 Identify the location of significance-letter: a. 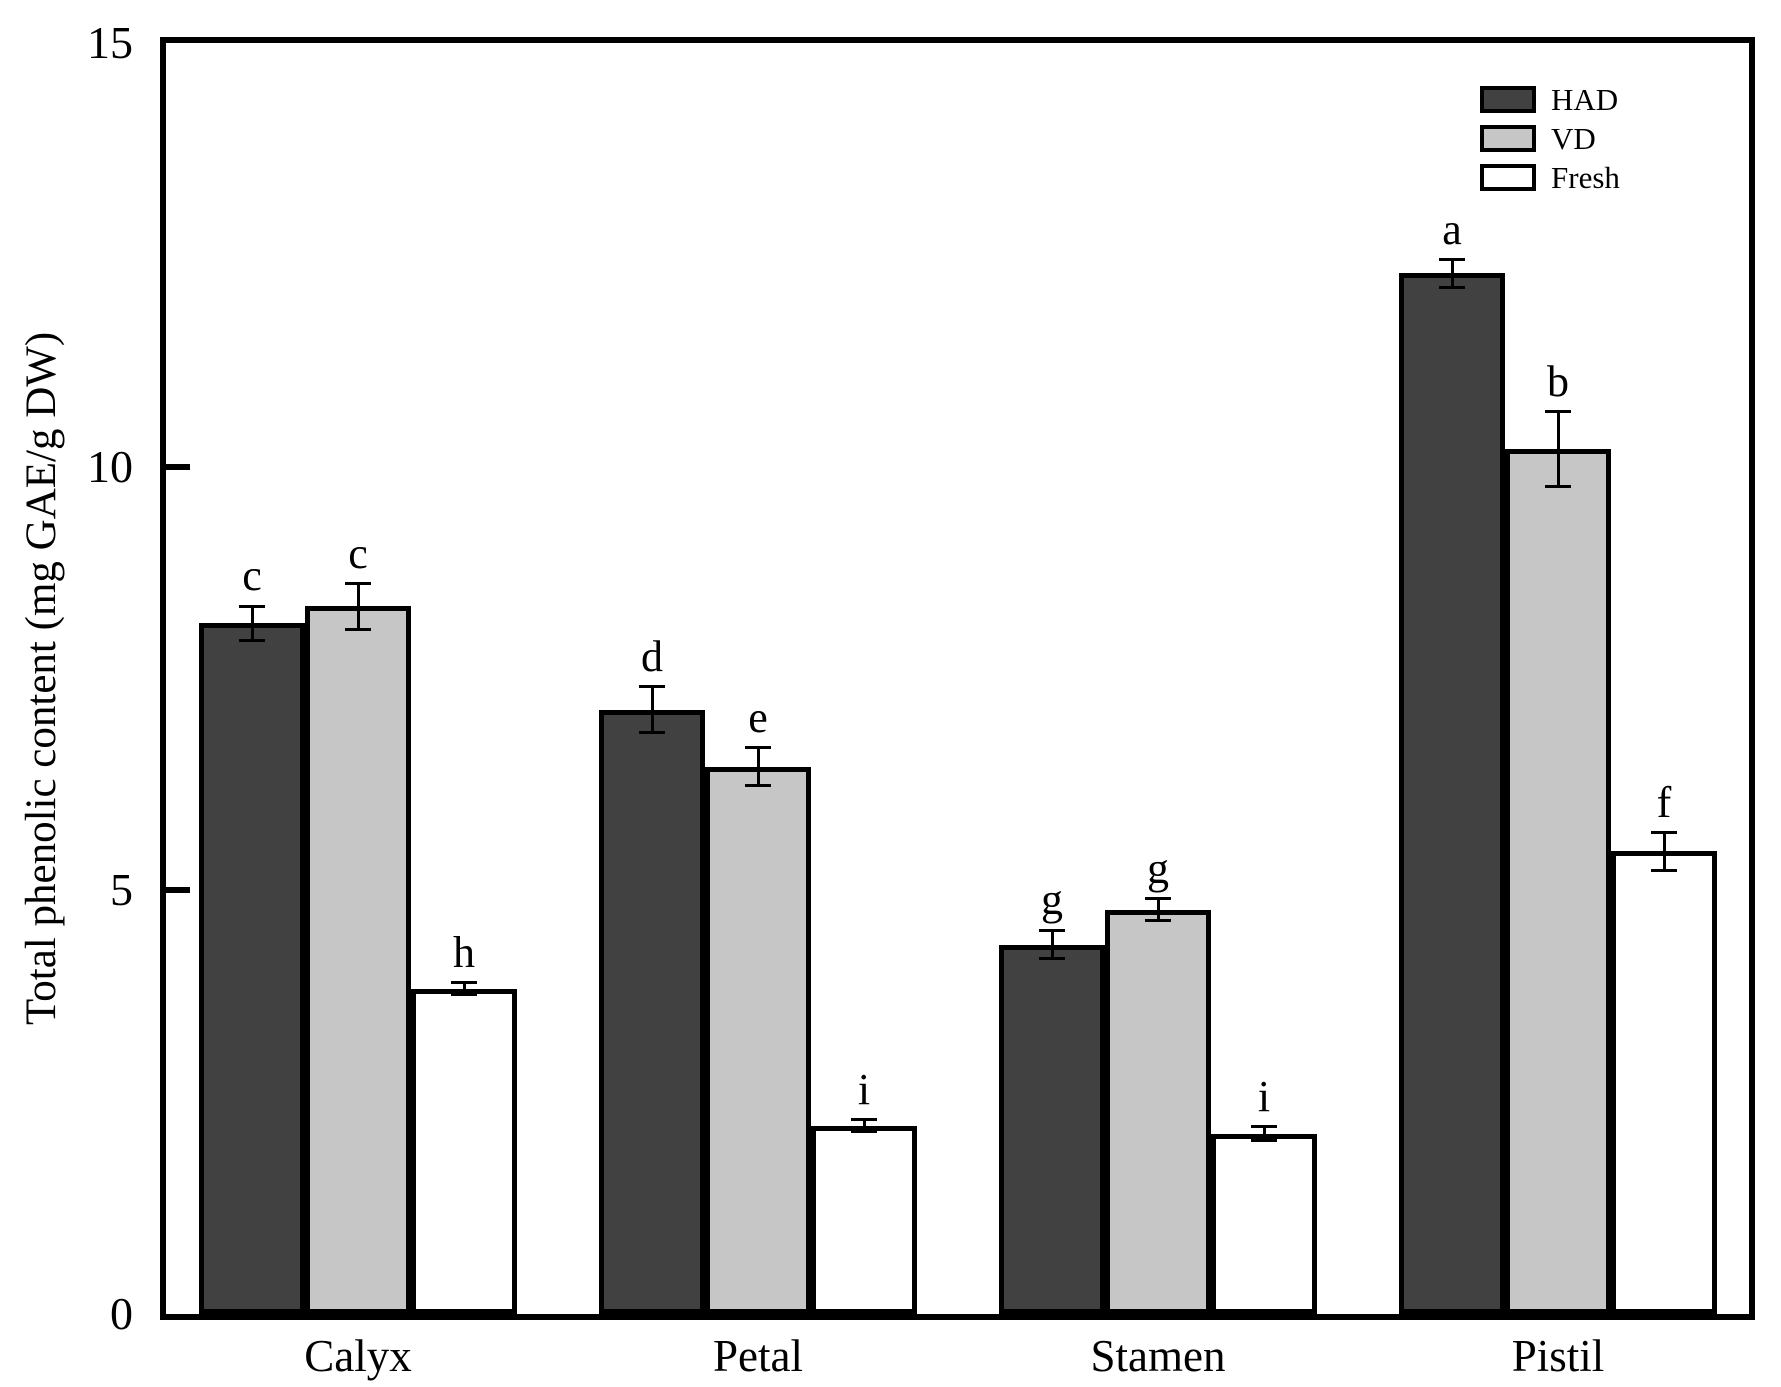
(1452, 229).